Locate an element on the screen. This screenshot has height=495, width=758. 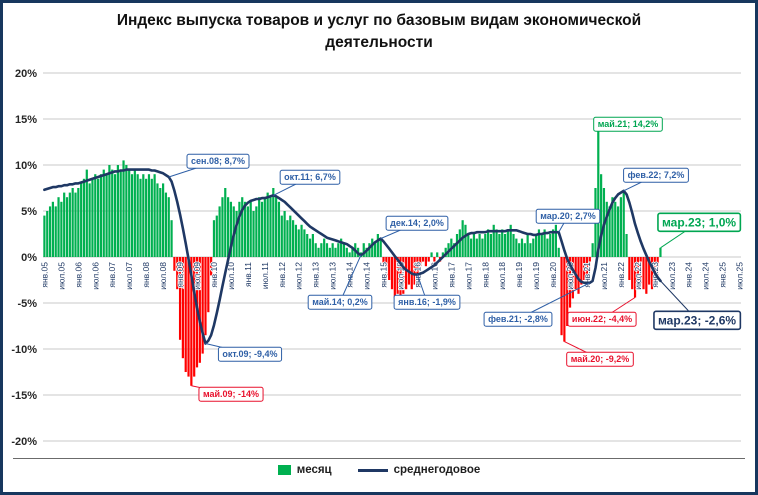
x-axis-label: янв.20 is located at coordinates (553, 275).